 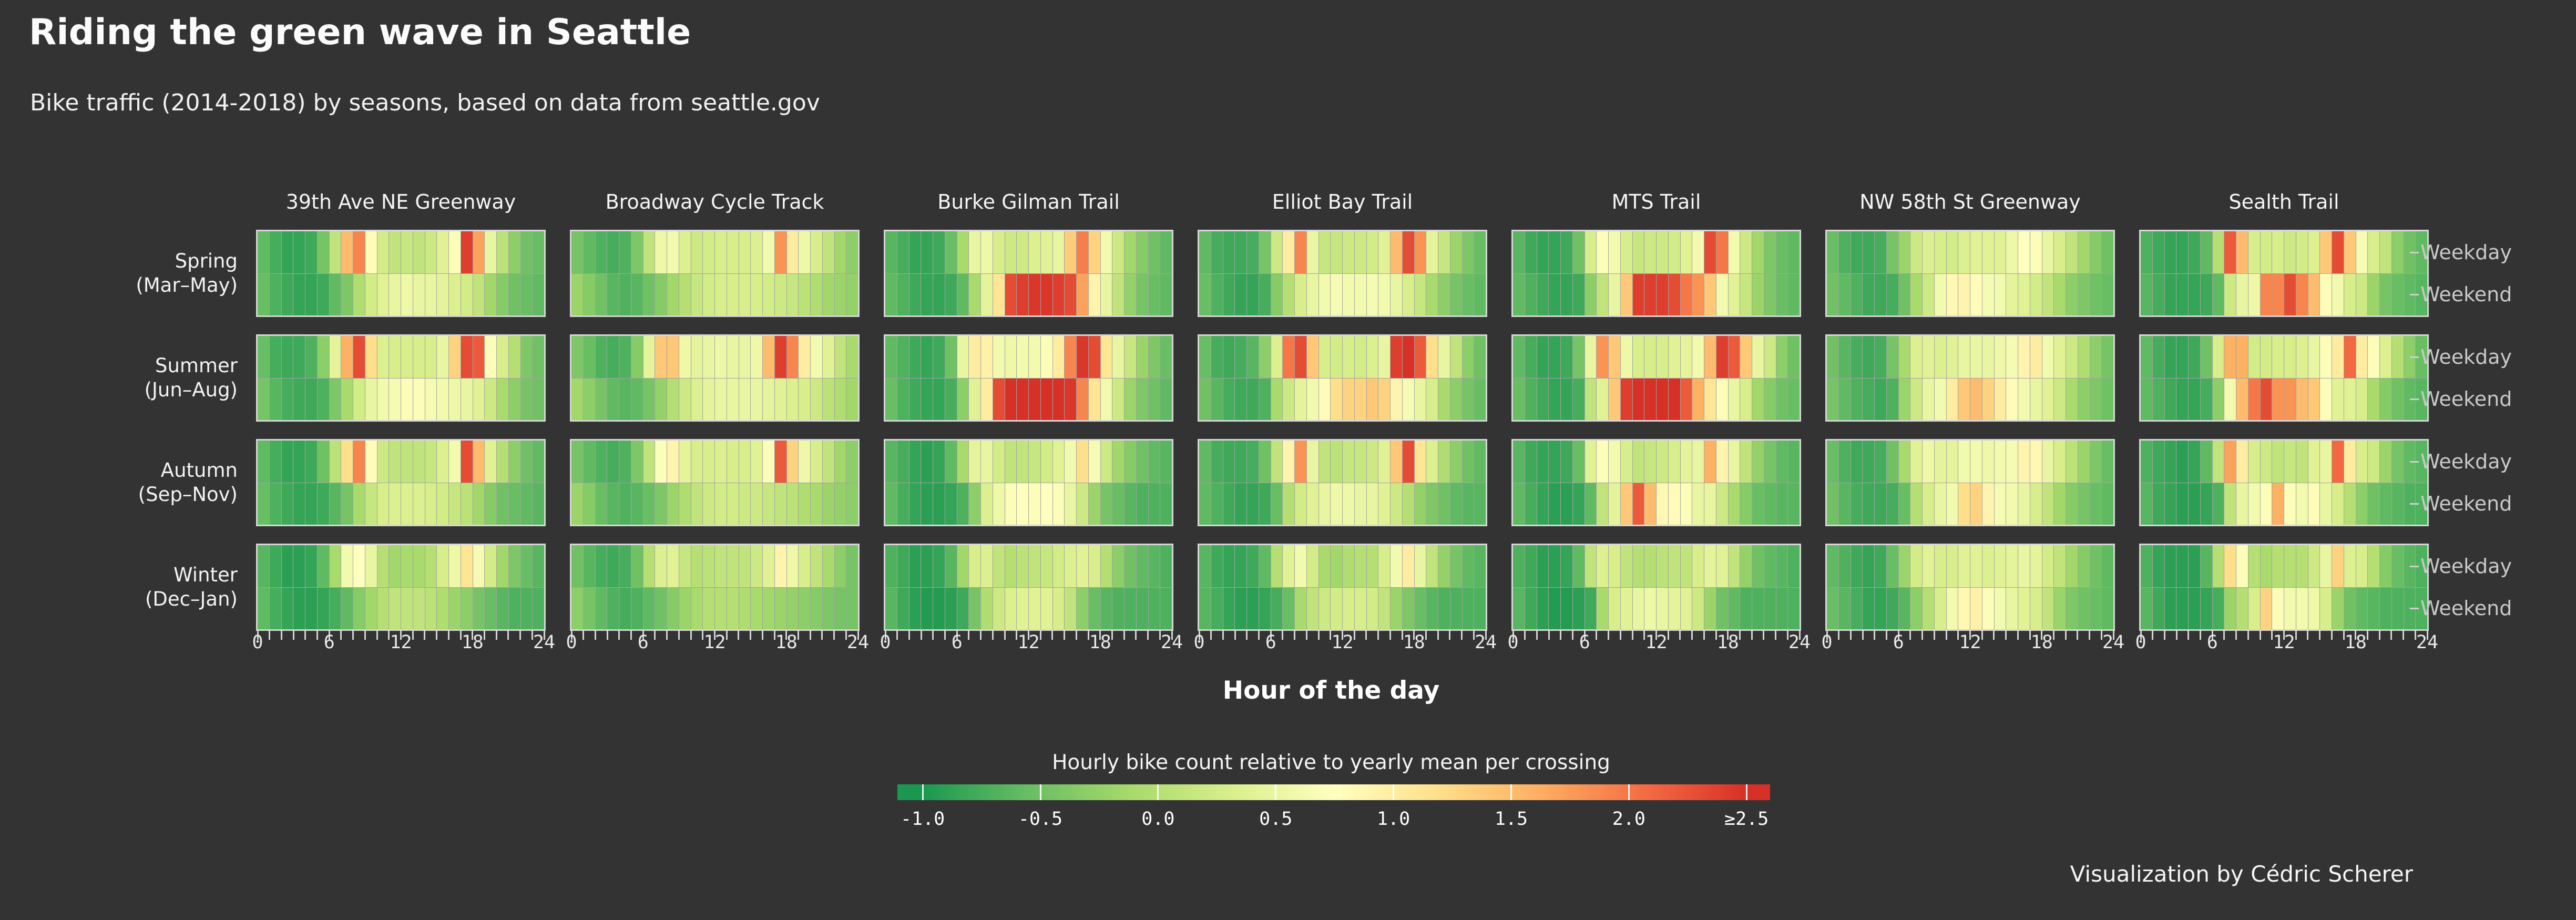 I want to click on x-axis-tick-label: 6, so click(x=329, y=642).